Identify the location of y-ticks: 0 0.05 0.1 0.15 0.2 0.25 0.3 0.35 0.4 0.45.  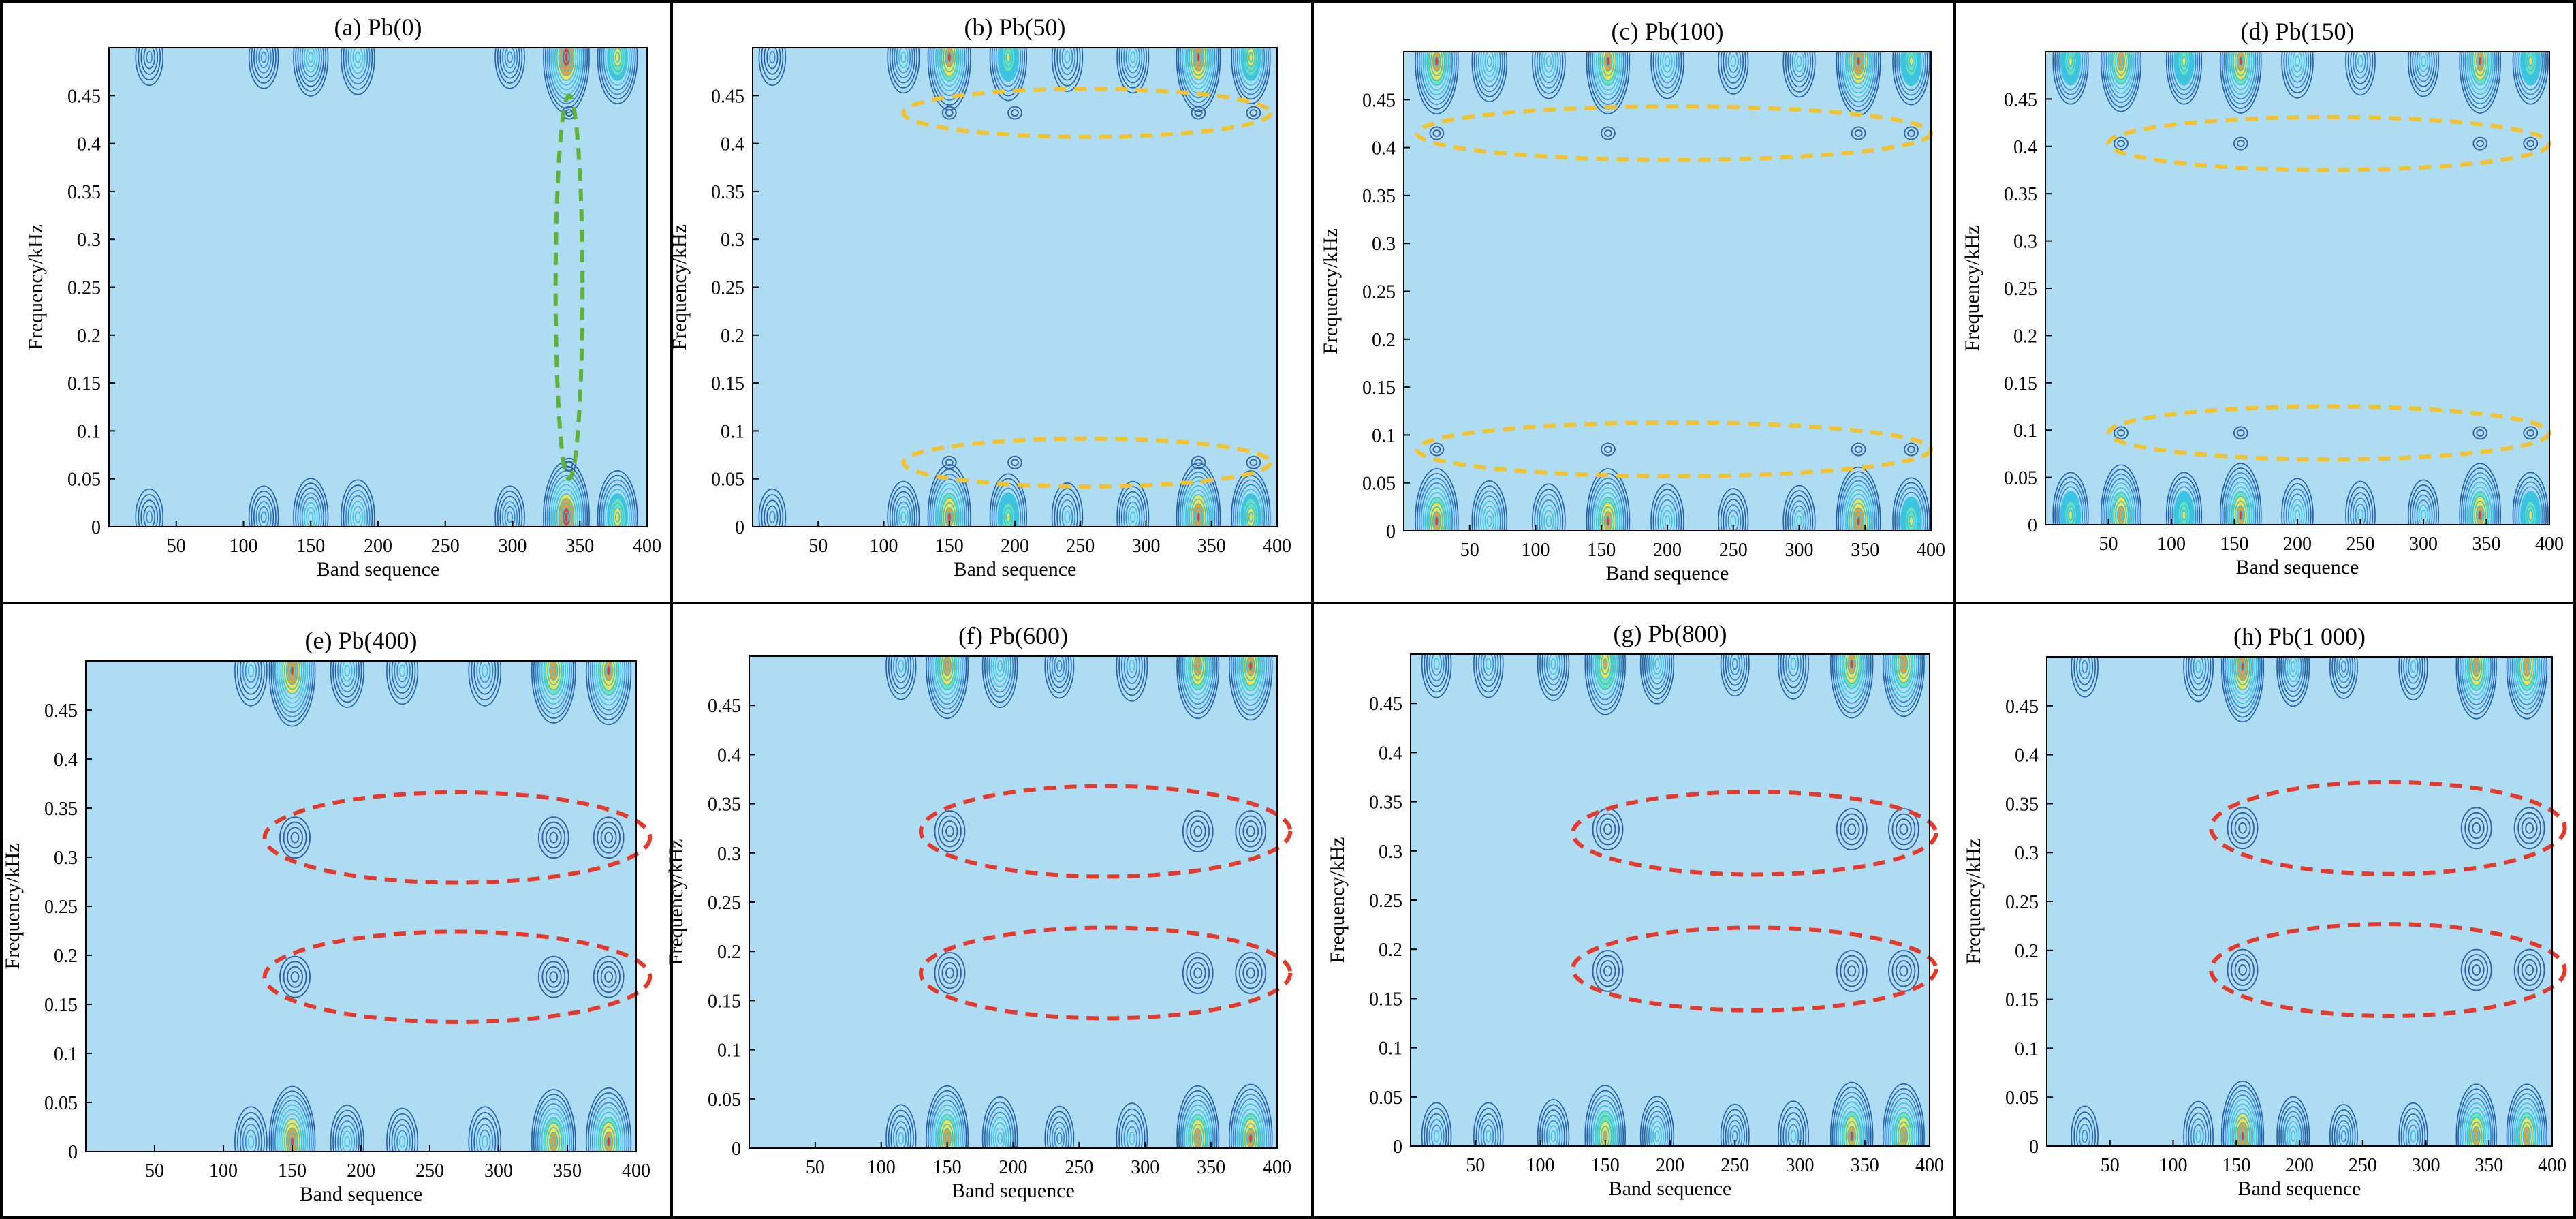
(735, 312).